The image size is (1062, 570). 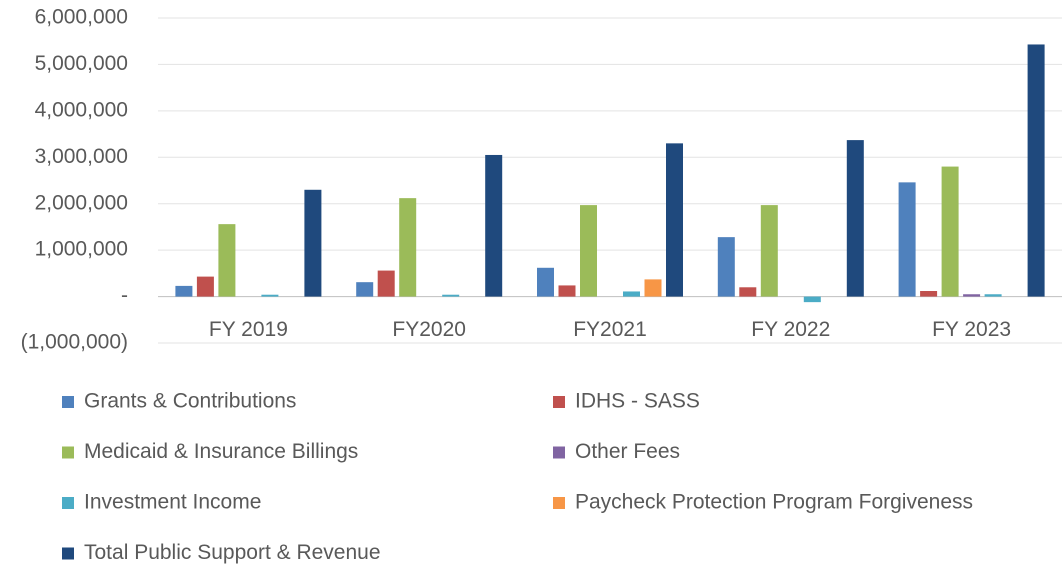 What do you see at coordinates (190, 401) in the screenshot?
I see `legend-label: Grants & Contributions` at bounding box center [190, 401].